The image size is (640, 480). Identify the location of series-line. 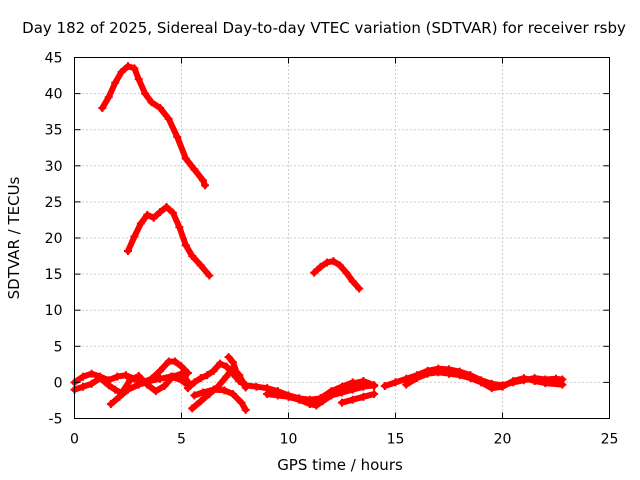
(153, 126).